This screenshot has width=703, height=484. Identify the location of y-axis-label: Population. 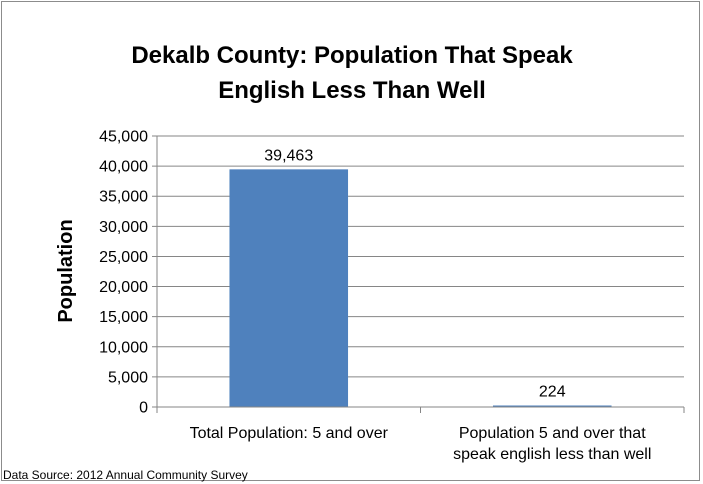
(66, 270).